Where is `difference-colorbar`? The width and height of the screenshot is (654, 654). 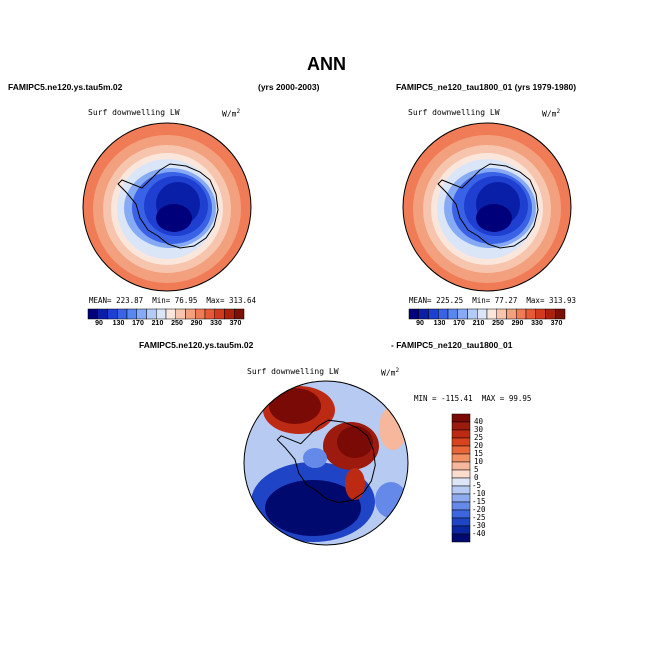 difference-colorbar is located at coordinates (461, 478).